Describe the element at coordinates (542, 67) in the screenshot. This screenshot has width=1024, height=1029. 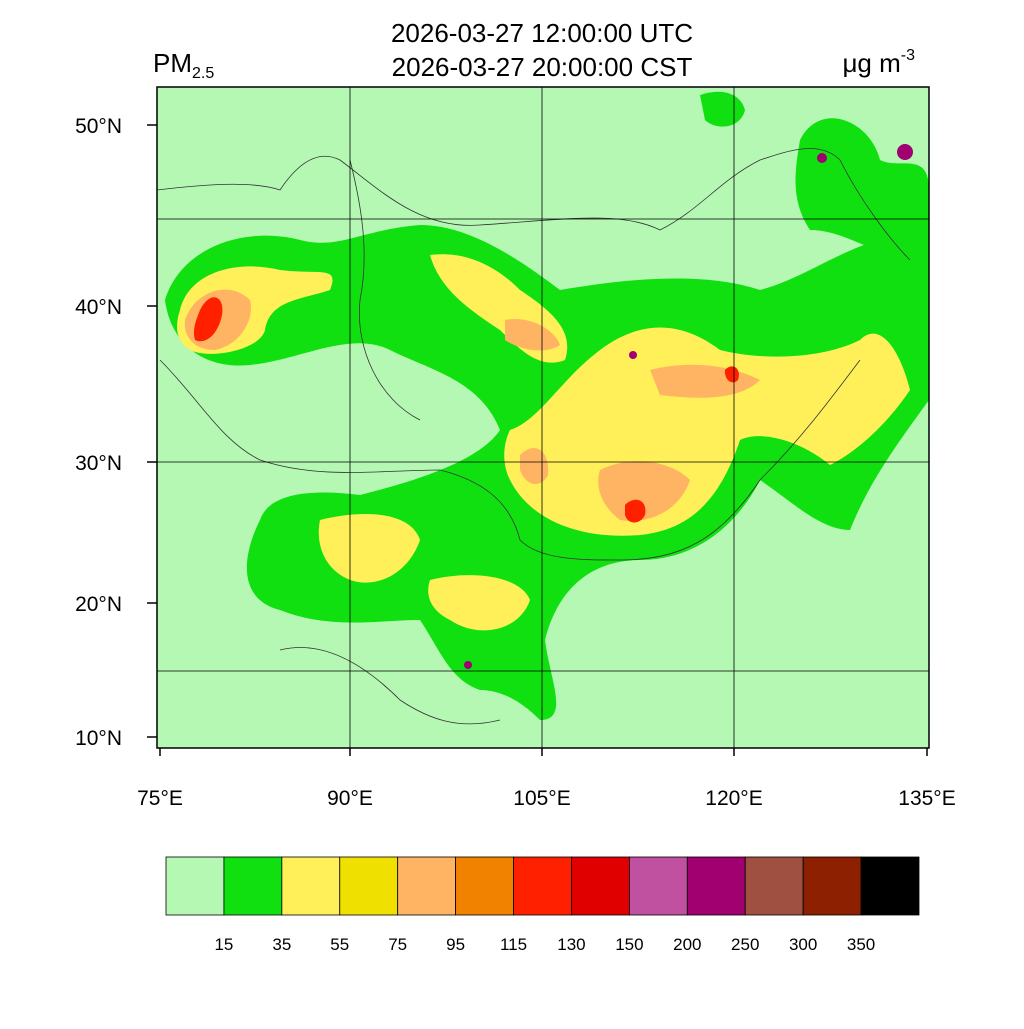
I see `title-cst: 2026-03-27 20:00:00 CST` at that location.